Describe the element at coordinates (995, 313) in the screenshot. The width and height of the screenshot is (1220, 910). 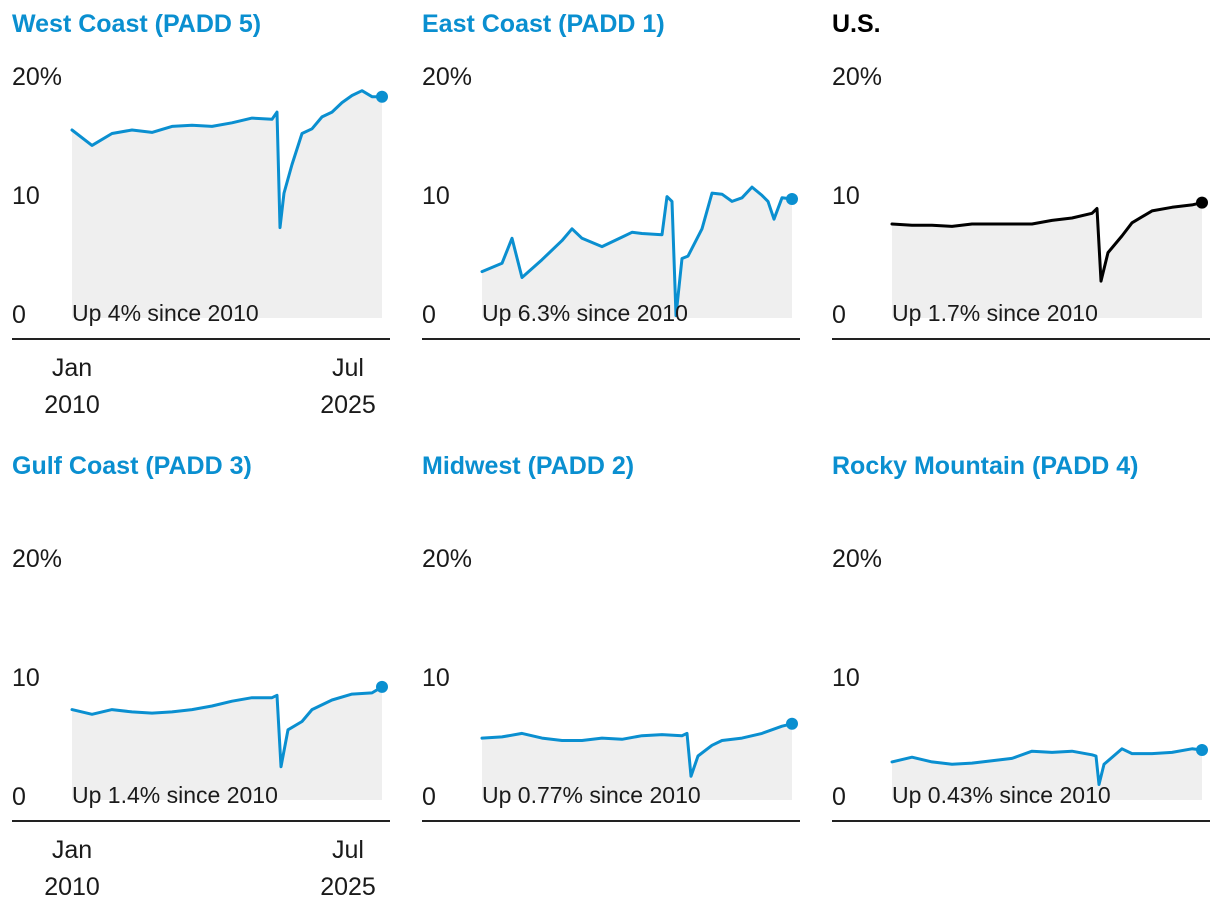
I see `change-annotation: Up 1.7% since 2010` at that location.